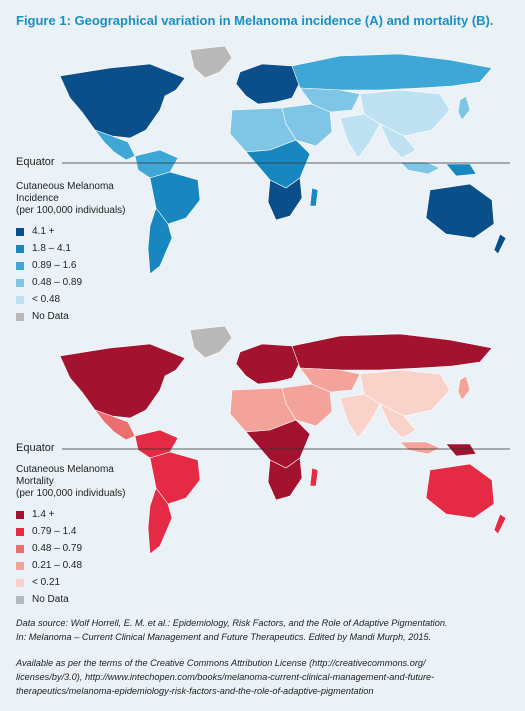 The height and width of the screenshot is (711, 525). Describe the element at coordinates (71, 548) in the screenshot. I see `mortality-legend-item: 0.48 – 0.79` at that location.